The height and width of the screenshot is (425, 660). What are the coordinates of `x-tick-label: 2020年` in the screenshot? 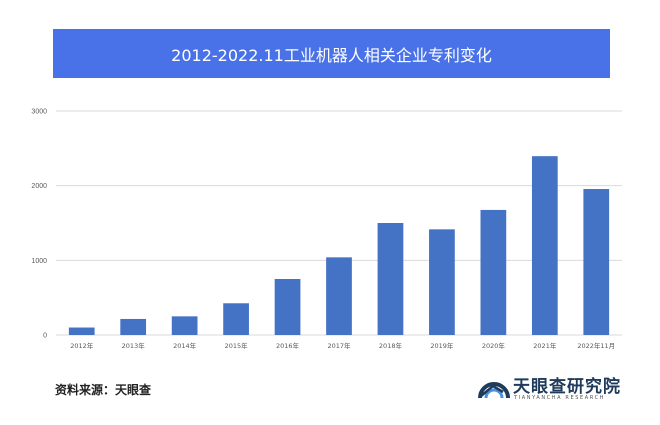 It's located at (494, 345).